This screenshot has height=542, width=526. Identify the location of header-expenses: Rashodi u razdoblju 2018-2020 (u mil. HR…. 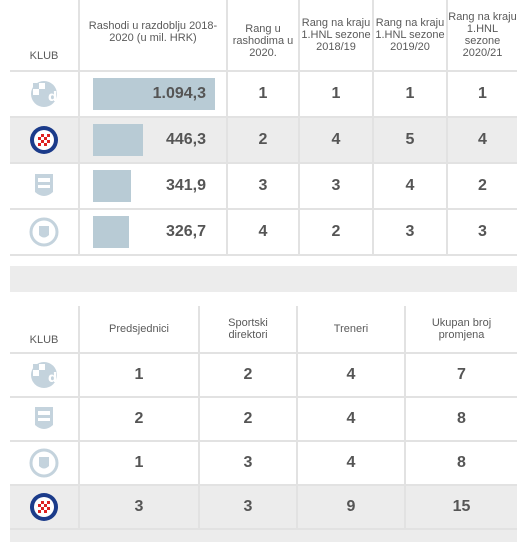
(154, 36).